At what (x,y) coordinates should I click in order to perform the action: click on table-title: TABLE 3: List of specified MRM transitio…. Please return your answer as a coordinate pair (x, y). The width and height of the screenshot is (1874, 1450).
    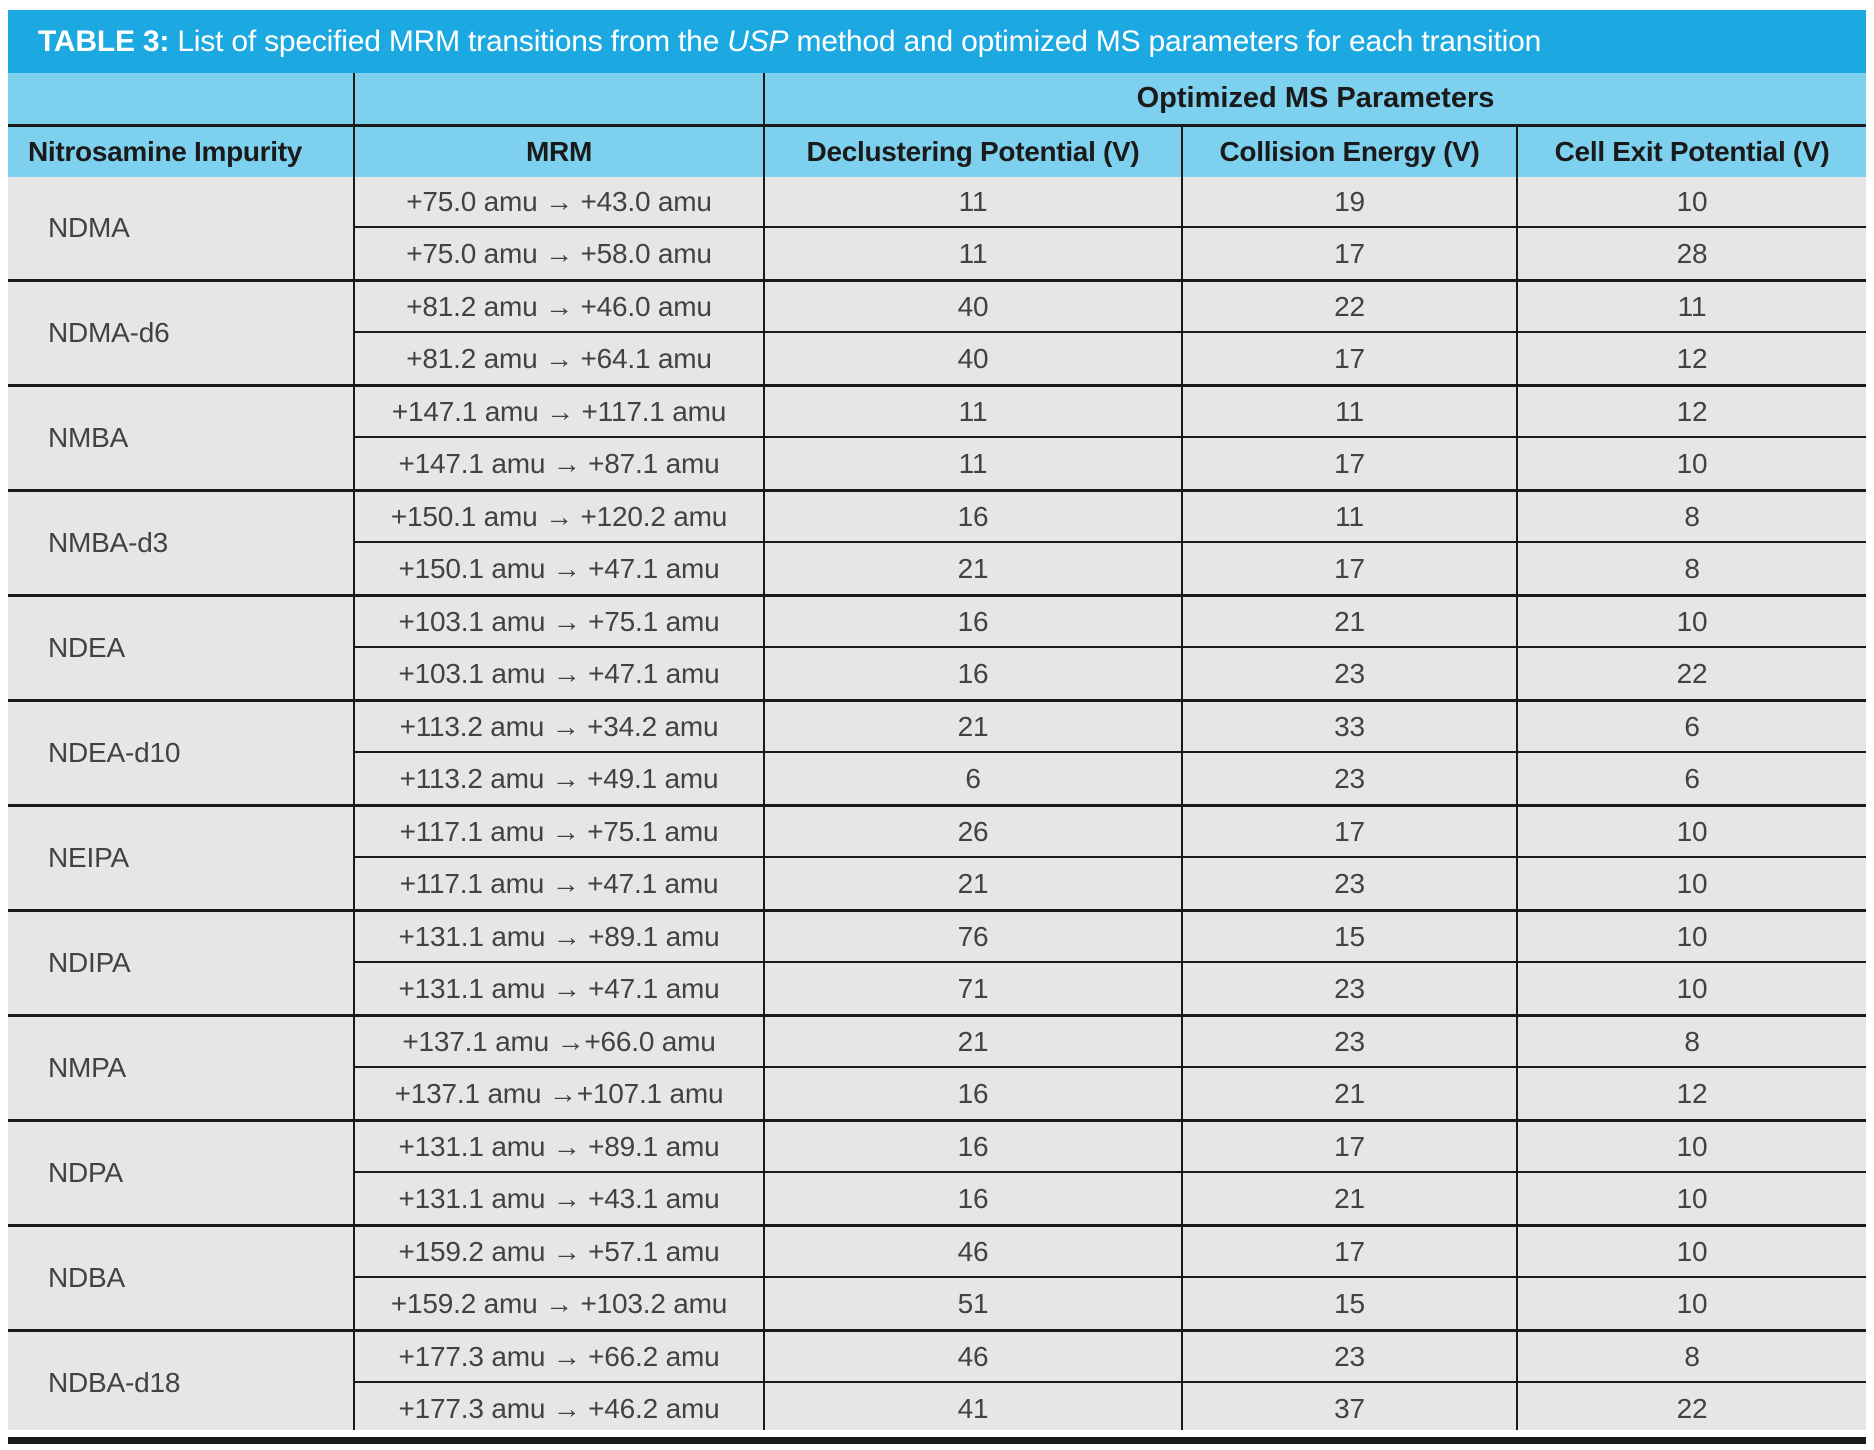
    Looking at the image, I should click on (789, 42).